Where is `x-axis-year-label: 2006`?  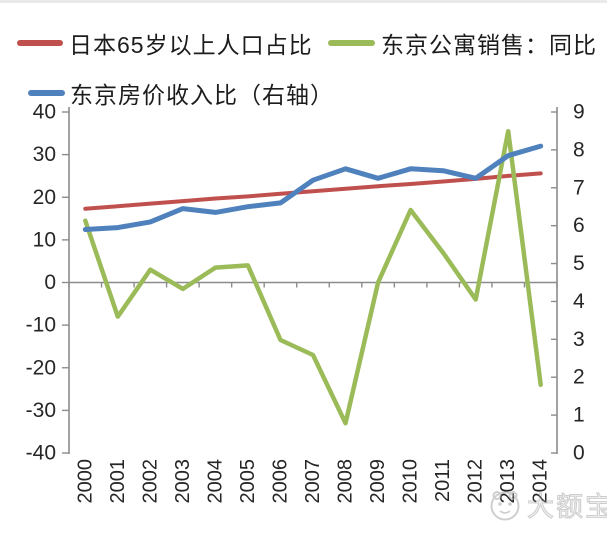
x-axis-year-label: 2006 is located at coordinates (280, 481).